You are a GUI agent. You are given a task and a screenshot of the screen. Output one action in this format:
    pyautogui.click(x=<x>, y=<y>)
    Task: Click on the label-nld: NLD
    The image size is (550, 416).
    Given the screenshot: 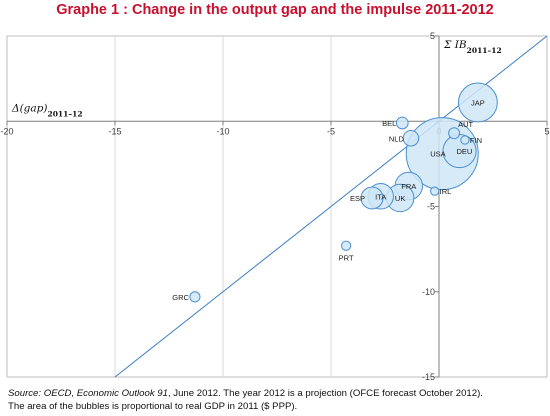 What is the action you would take?
    pyautogui.click(x=397, y=138)
    